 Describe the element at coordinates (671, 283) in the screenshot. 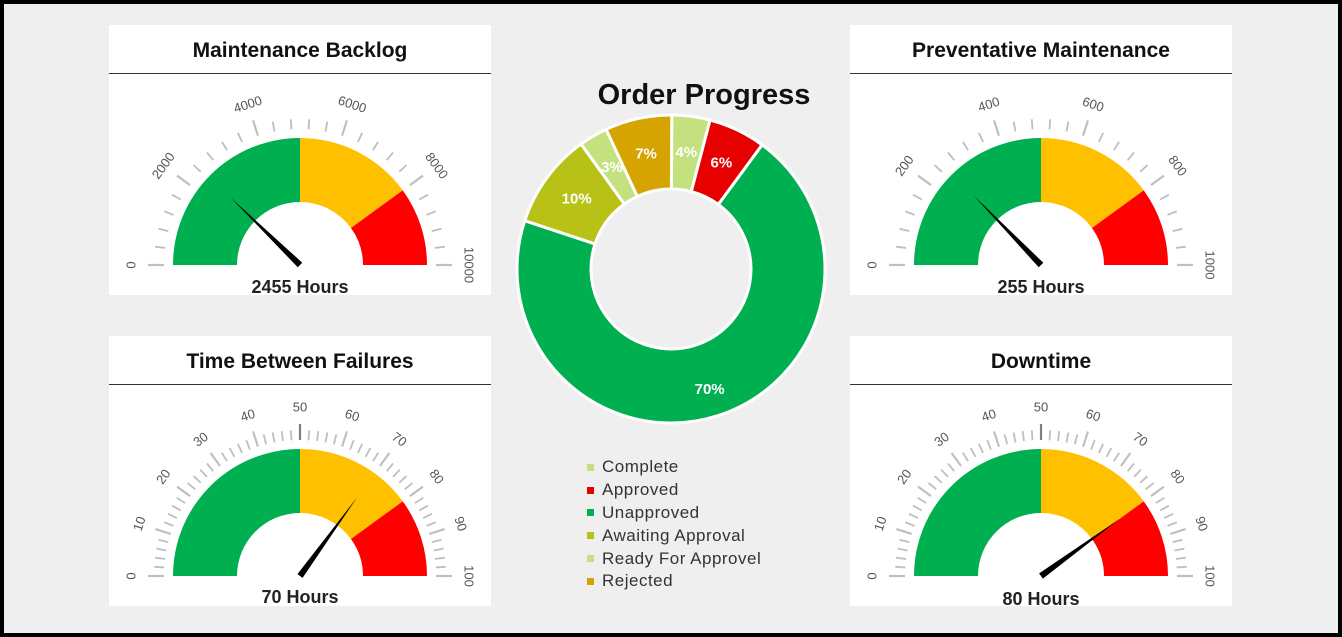

I see `donut-slice` at that location.